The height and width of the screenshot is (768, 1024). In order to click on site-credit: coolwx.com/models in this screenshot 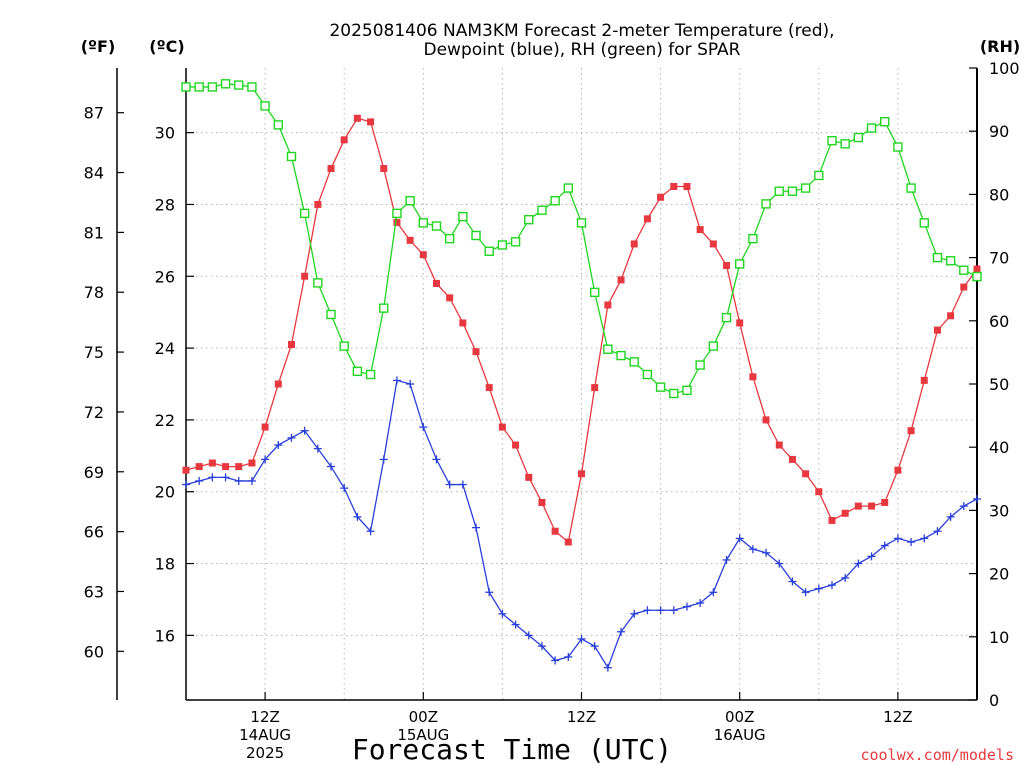, I will do `click(937, 755)`.